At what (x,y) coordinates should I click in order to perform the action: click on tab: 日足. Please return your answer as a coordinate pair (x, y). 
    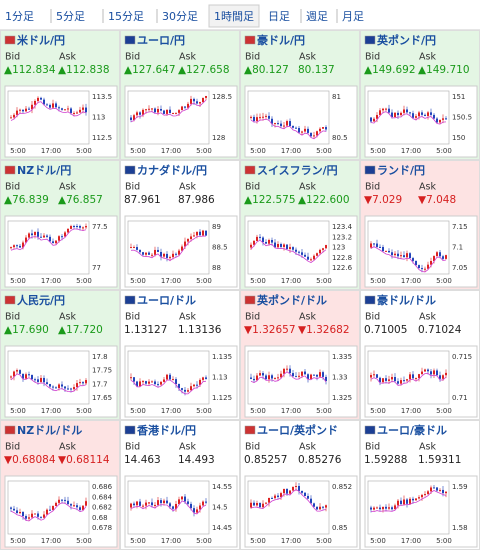
    Looking at the image, I should click on (279, 16).